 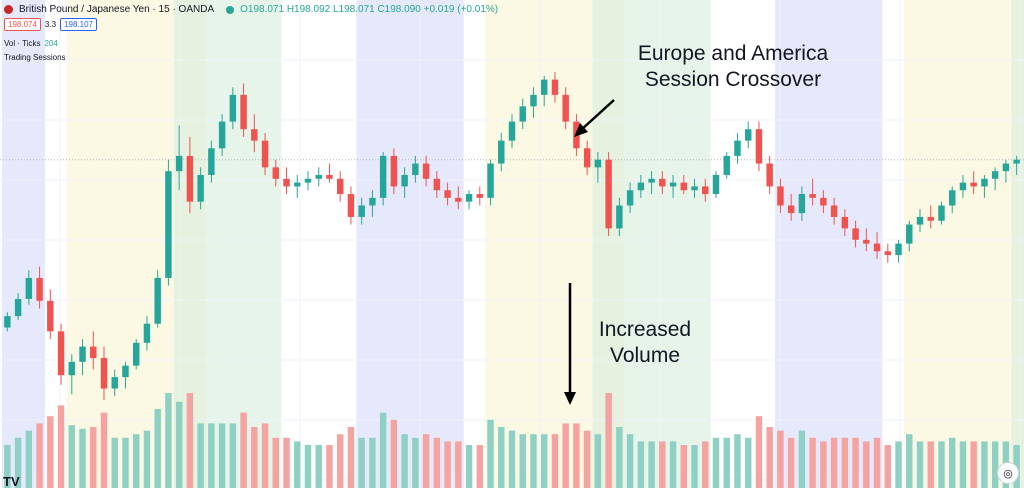 I want to click on annotation-arrows, so click(x=589, y=252).